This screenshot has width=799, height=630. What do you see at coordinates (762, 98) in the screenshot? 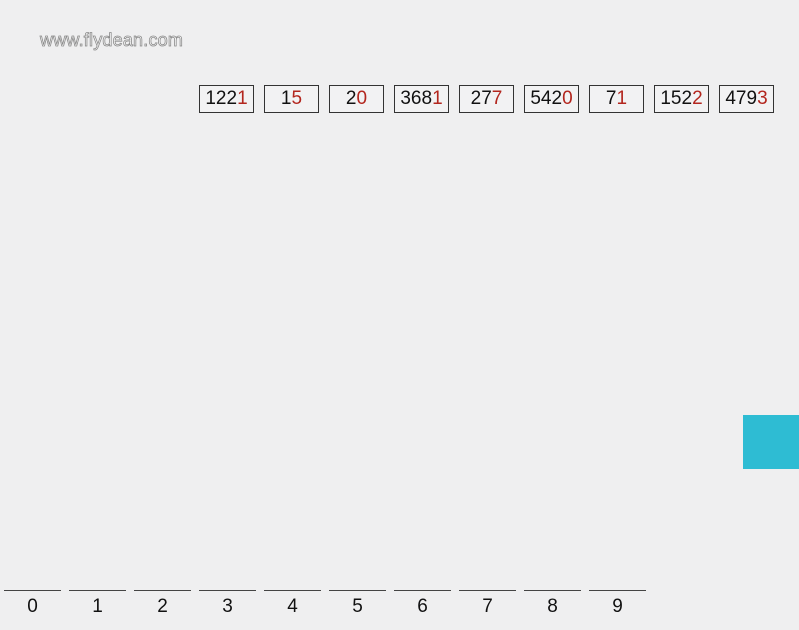
I see `number-last-digit: 3` at bounding box center [762, 98].